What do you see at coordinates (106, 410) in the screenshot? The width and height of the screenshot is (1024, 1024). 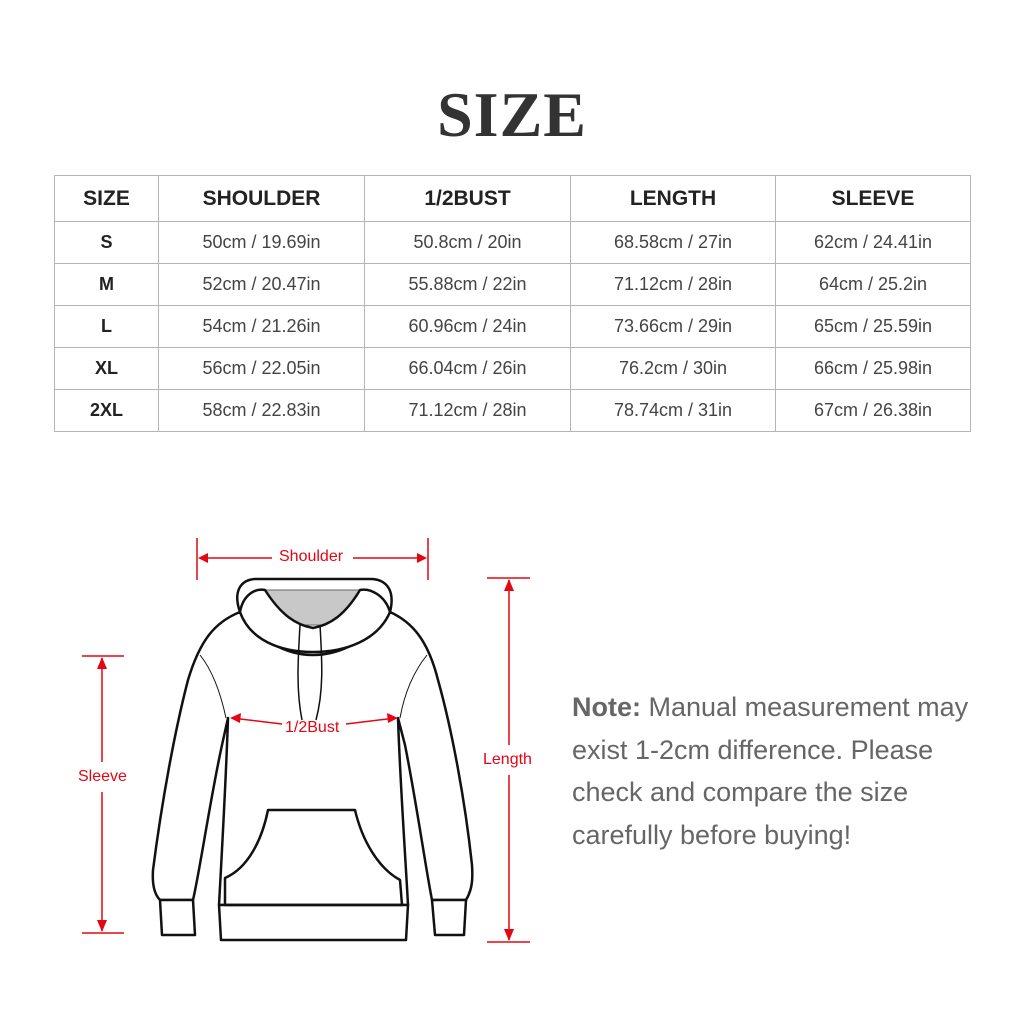 I see `size-cell: 2XL` at bounding box center [106, 410].